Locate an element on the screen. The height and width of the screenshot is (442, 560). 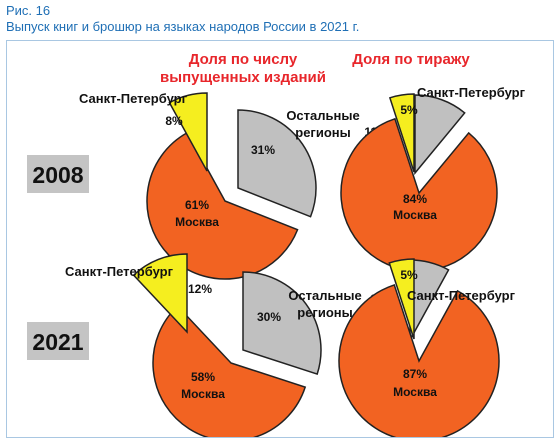
pie-2021-count-slice-spb is located at coordinates (160, 293).